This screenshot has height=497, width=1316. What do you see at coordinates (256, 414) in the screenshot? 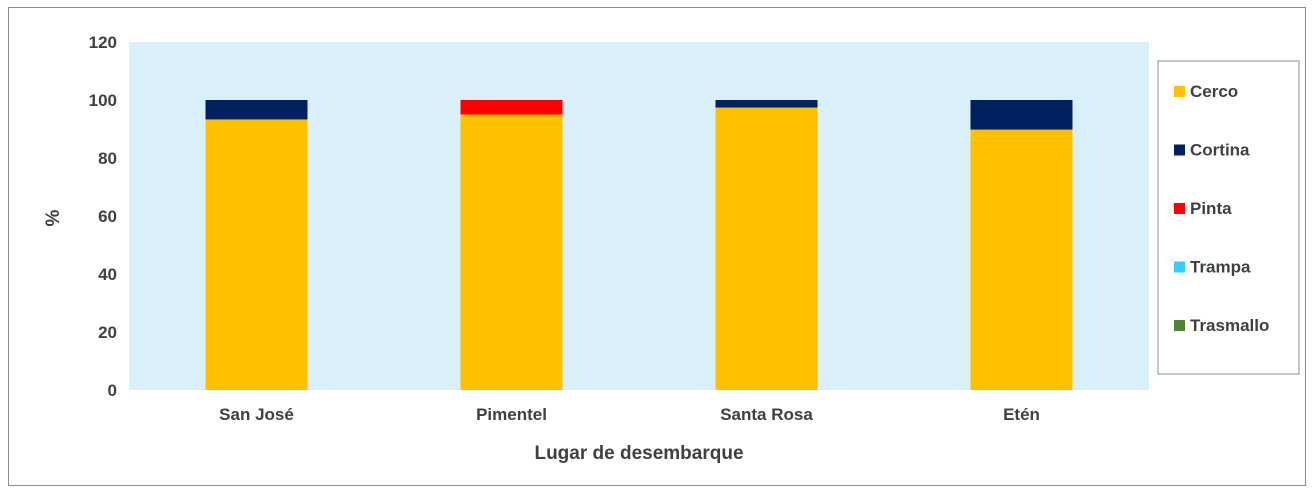
I see `x-tick-label: San José` at bounding box center [256, 414].